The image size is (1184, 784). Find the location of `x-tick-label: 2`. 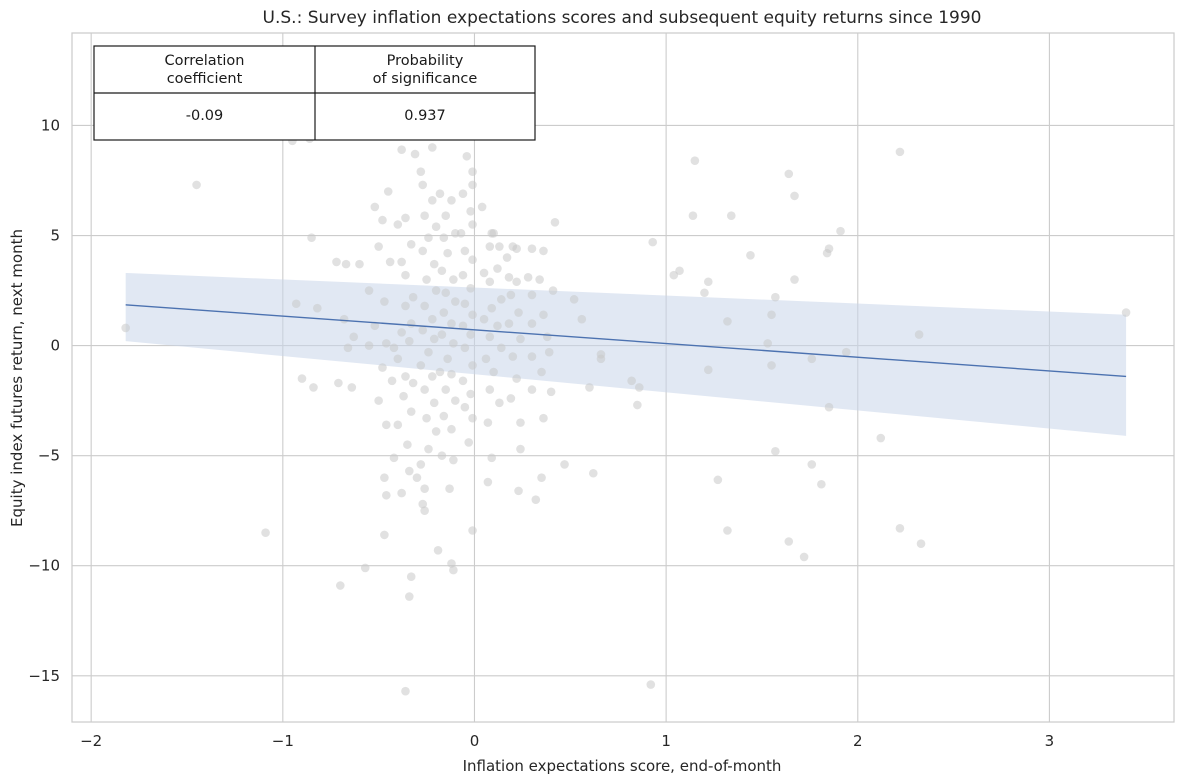

x-tick-label: 2 is located at coordinates (858, 741).